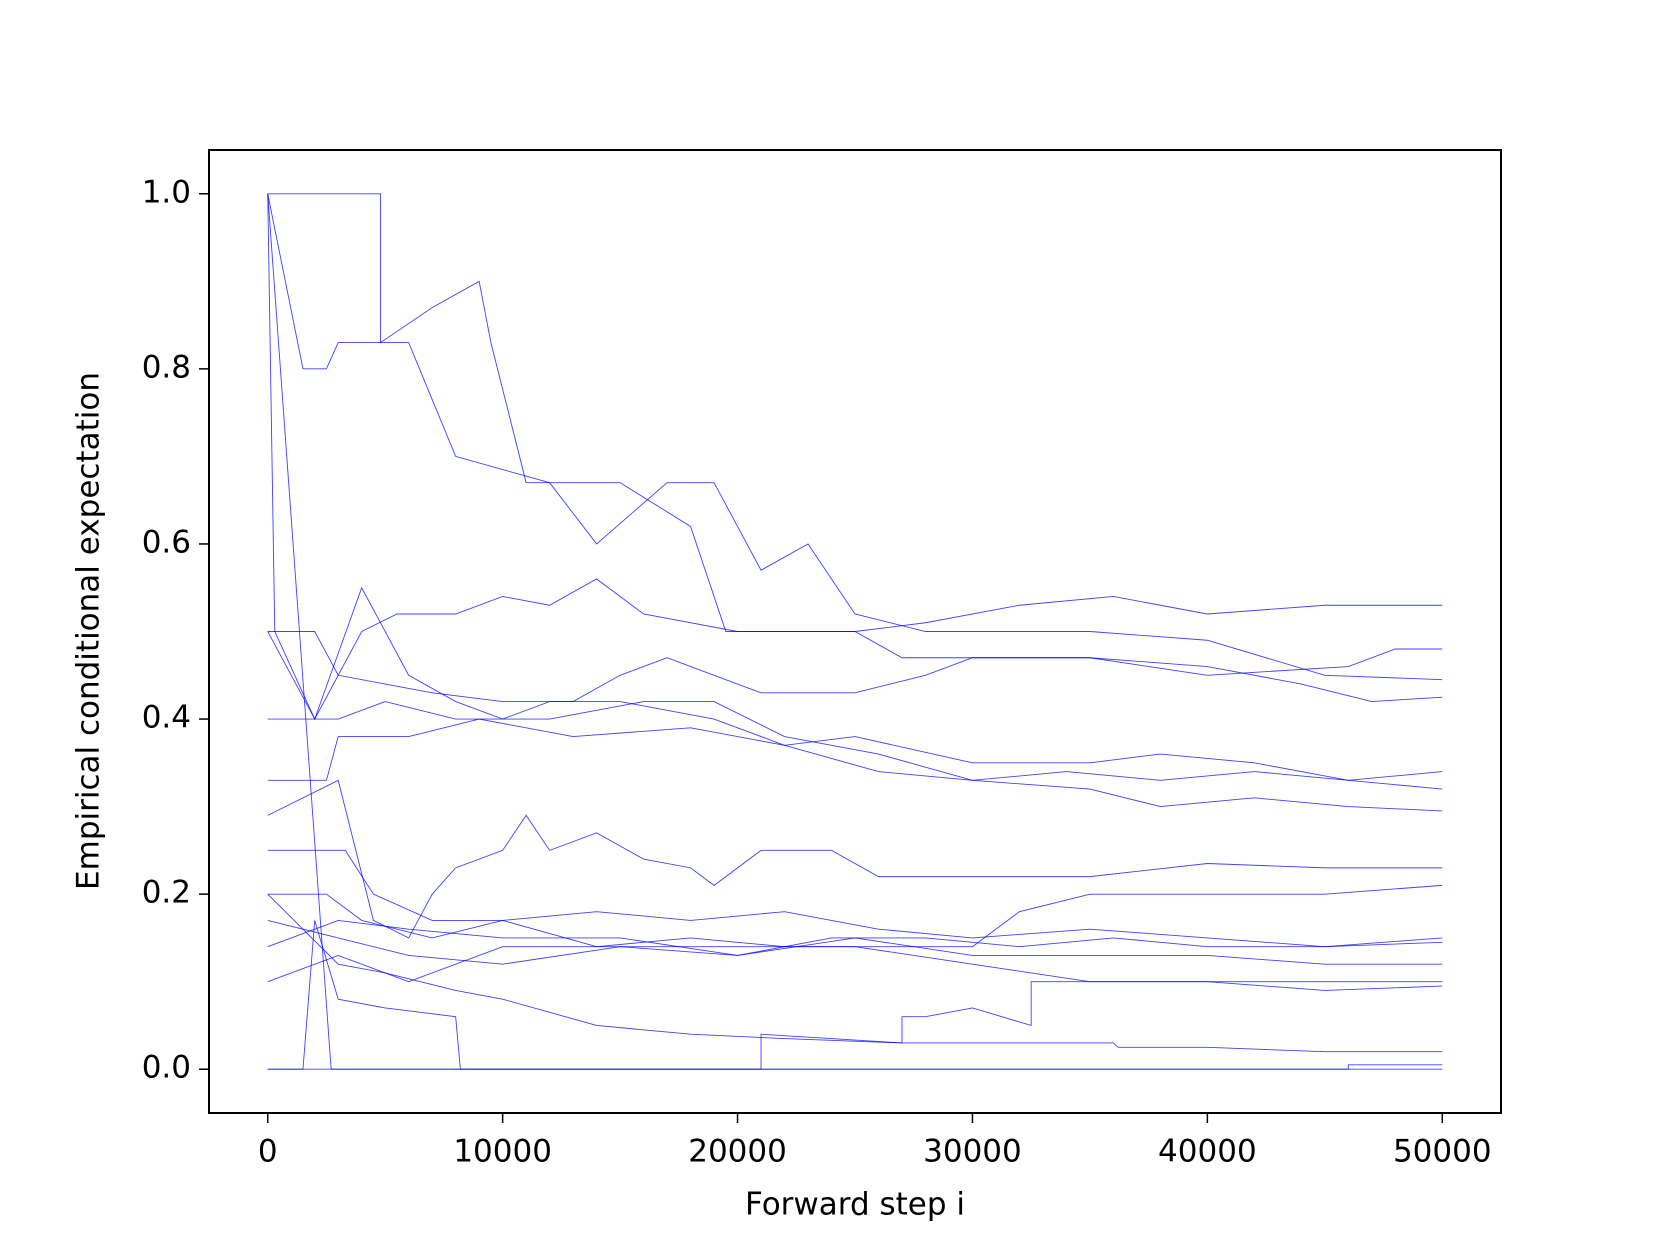 The image size is (1660, 1245). Describe the element at coordinates (166, 367) in the screenshot. I see `y-tick-label: 0.8` at that location.